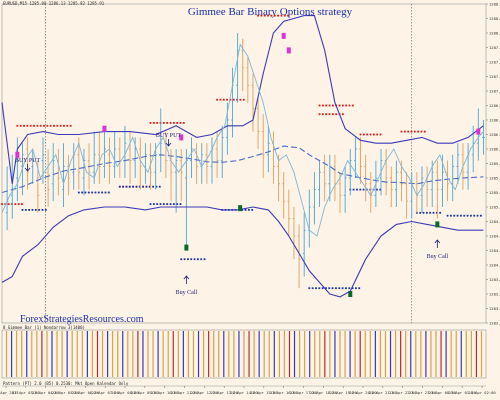 This screenshot has width=500, height=400. What do you see at coordinates (494, 91) in the screenshot?
I see `y-tick-label: 1287.10` at bounding box center [494, 91].